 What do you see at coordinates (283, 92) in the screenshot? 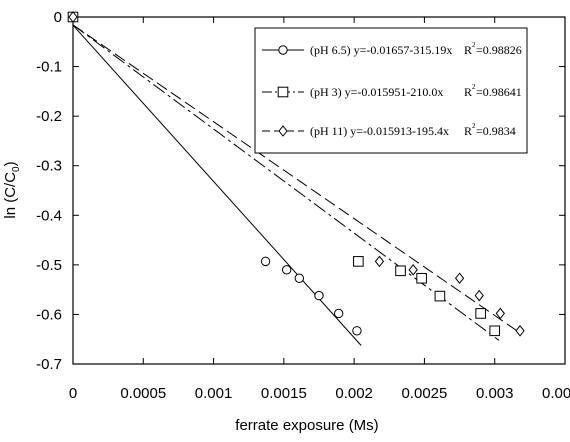
I see `legend-marker-square` at bounding box center [283, 92].